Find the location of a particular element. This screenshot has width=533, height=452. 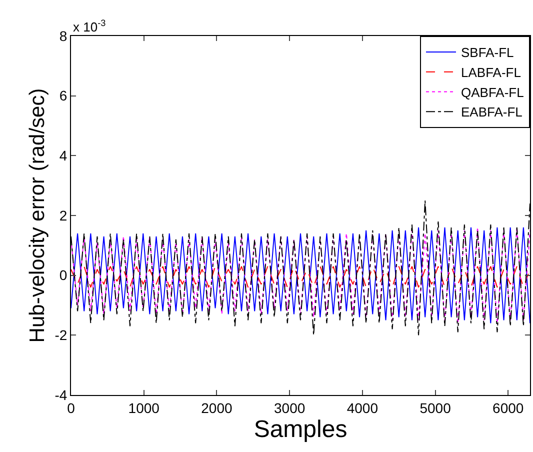

x-tick-label: 5000 is located at coordinates (436, 408).